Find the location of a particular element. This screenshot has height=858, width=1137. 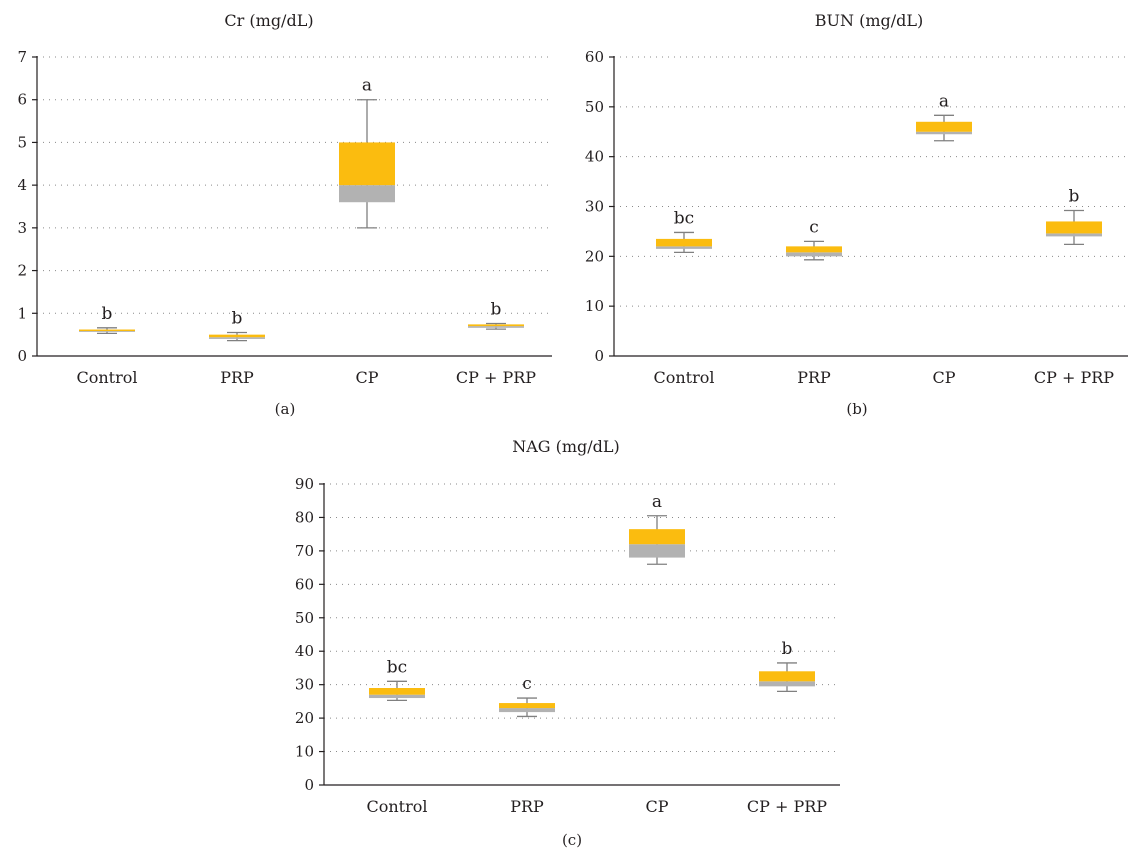

chart-title: BUN (mg/dL) is located at coordinates (869, 20).